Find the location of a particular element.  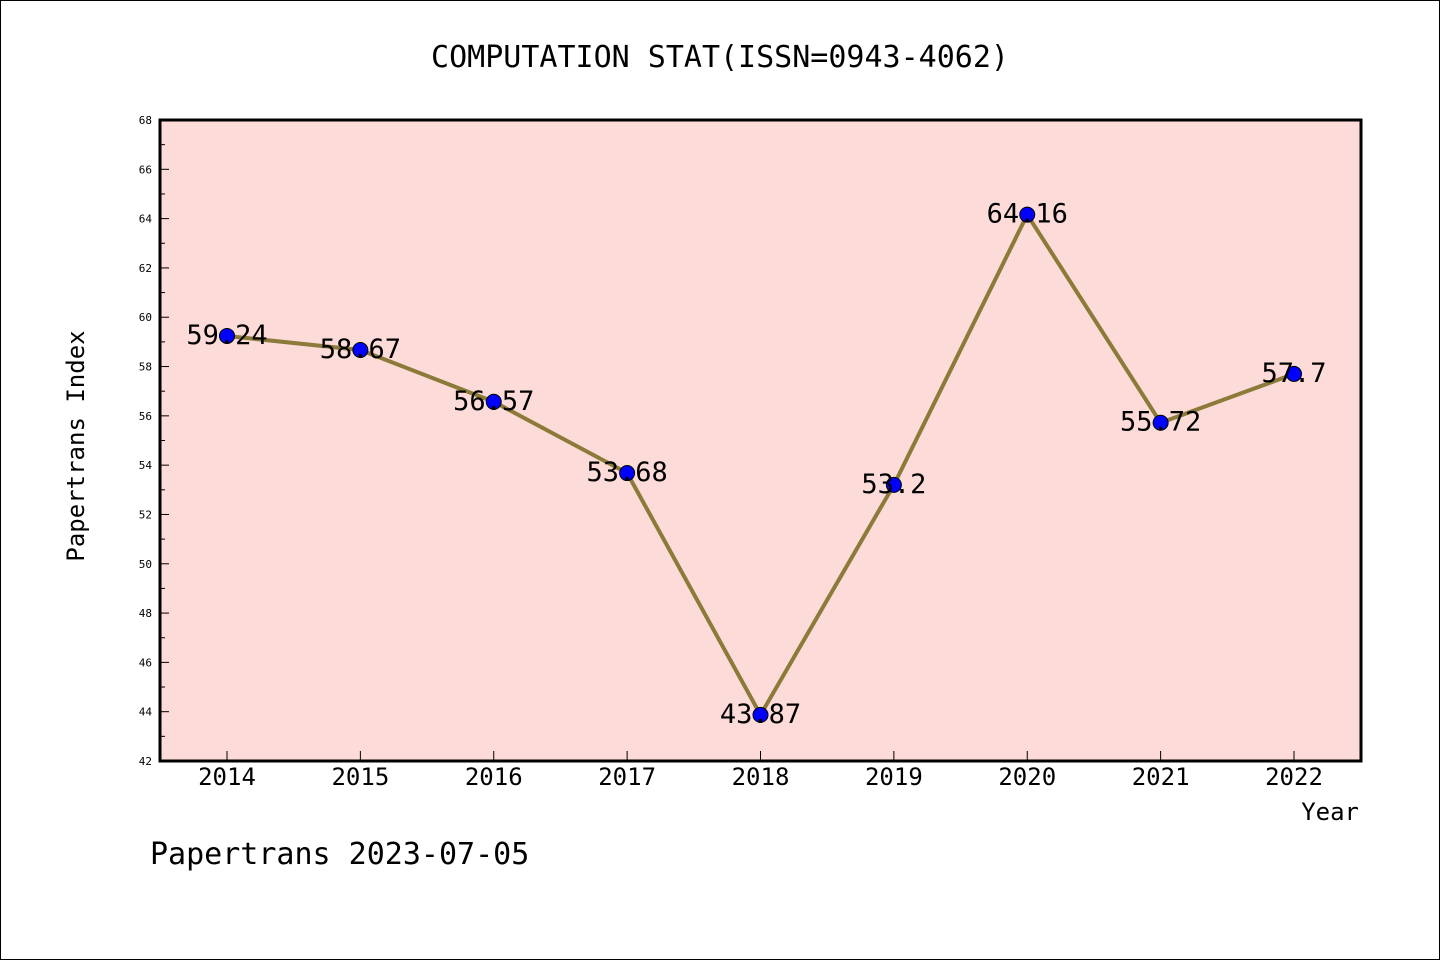

footer-text: Papertrans 2023-07-05 is located at coordinates (339, 854).